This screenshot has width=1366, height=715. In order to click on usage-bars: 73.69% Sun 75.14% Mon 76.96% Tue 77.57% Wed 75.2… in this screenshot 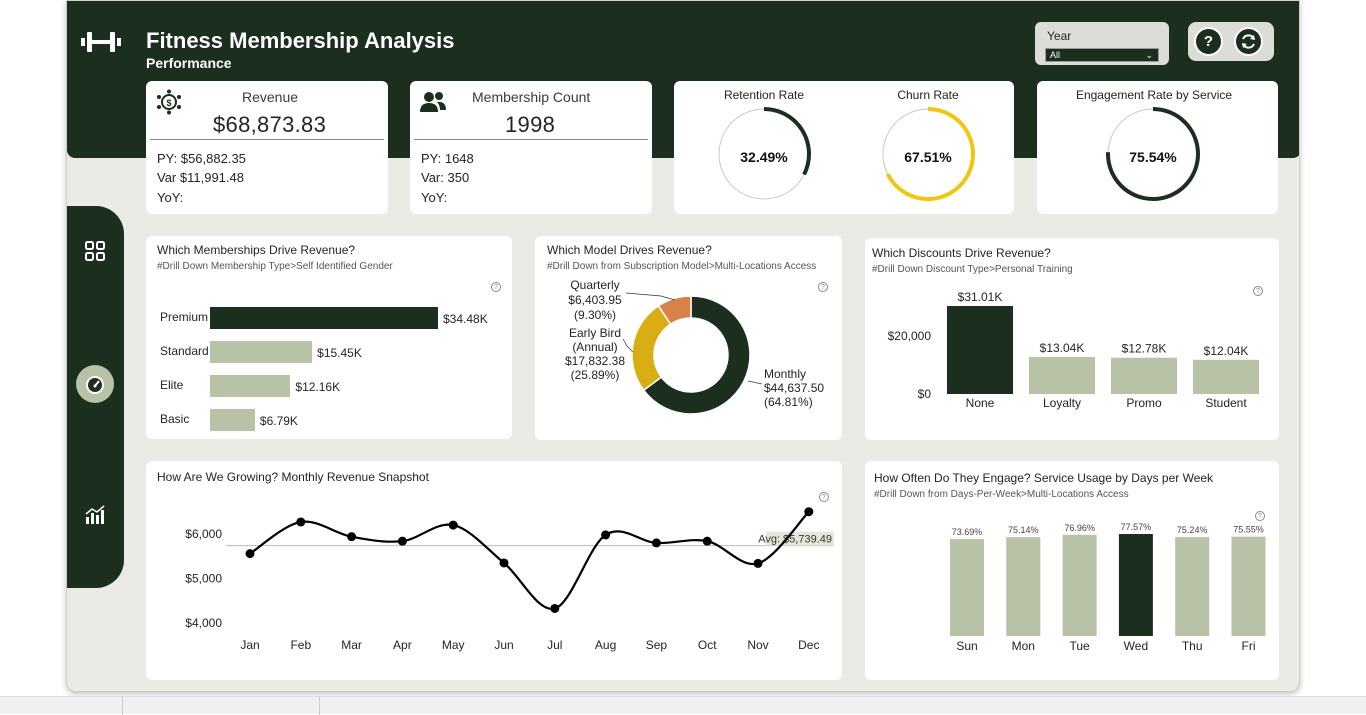, I will do `click(1108, 587)`.